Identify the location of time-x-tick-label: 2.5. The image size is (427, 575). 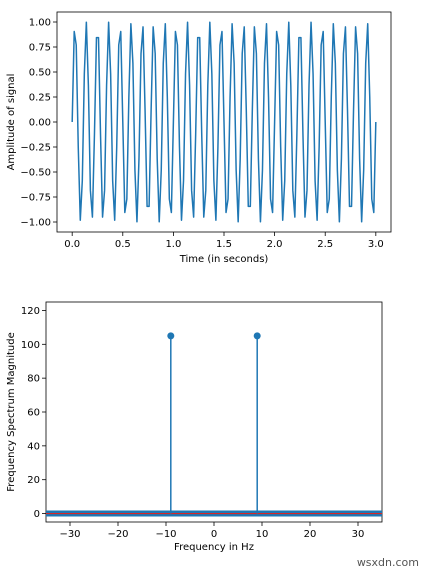
(325, 244).